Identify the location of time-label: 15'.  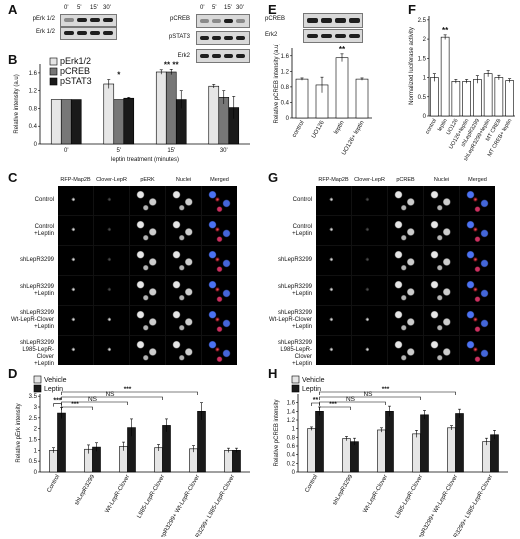
(228, 8).